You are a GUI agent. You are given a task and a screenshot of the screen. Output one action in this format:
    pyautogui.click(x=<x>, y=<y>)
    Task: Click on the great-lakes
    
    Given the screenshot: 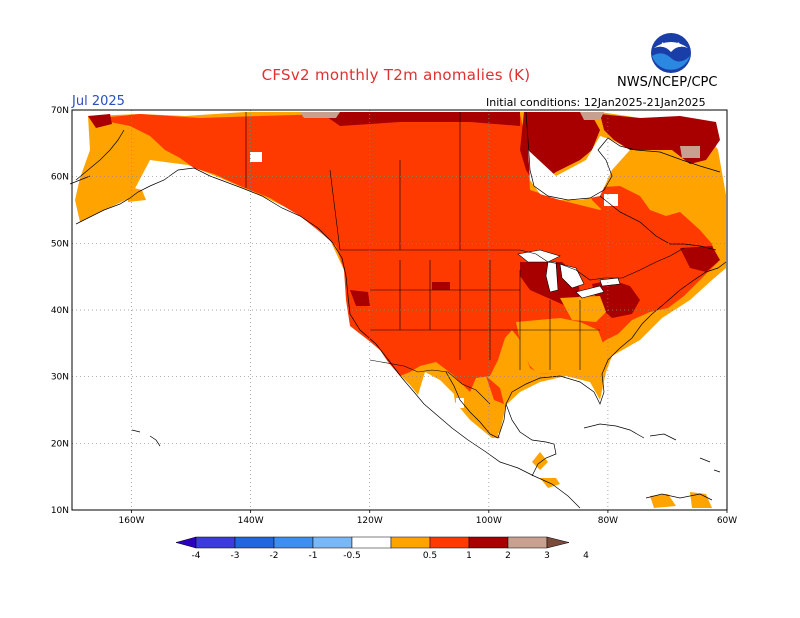 What is the action you would take?
    pyautogui.click(x=569, y=274)
    